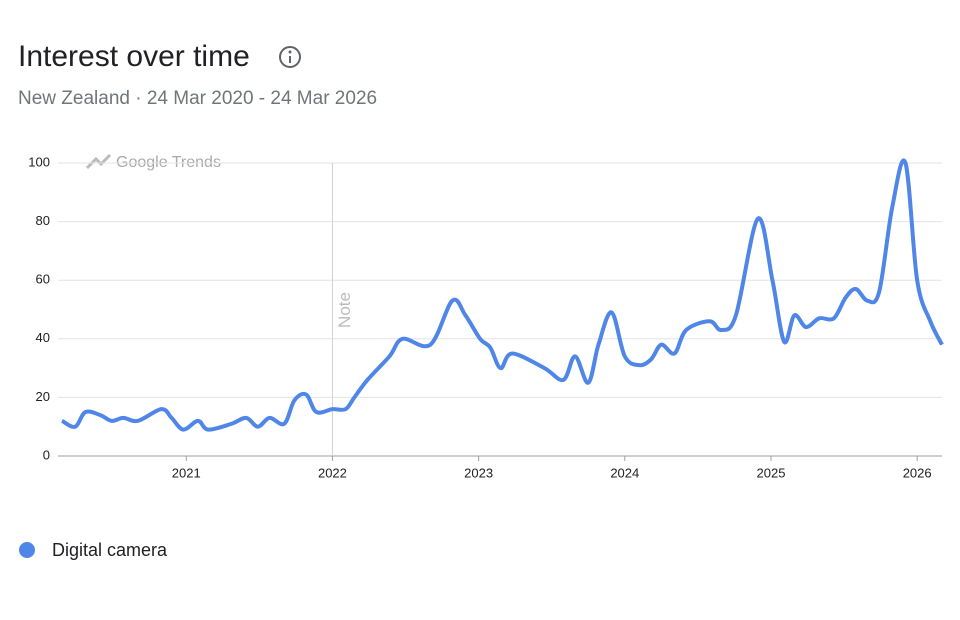 This screenshot has height=620, width=960. Describe the element at coordinates (186, 472) in the screenshot. I see `x-tick-label: 2021` at that location.